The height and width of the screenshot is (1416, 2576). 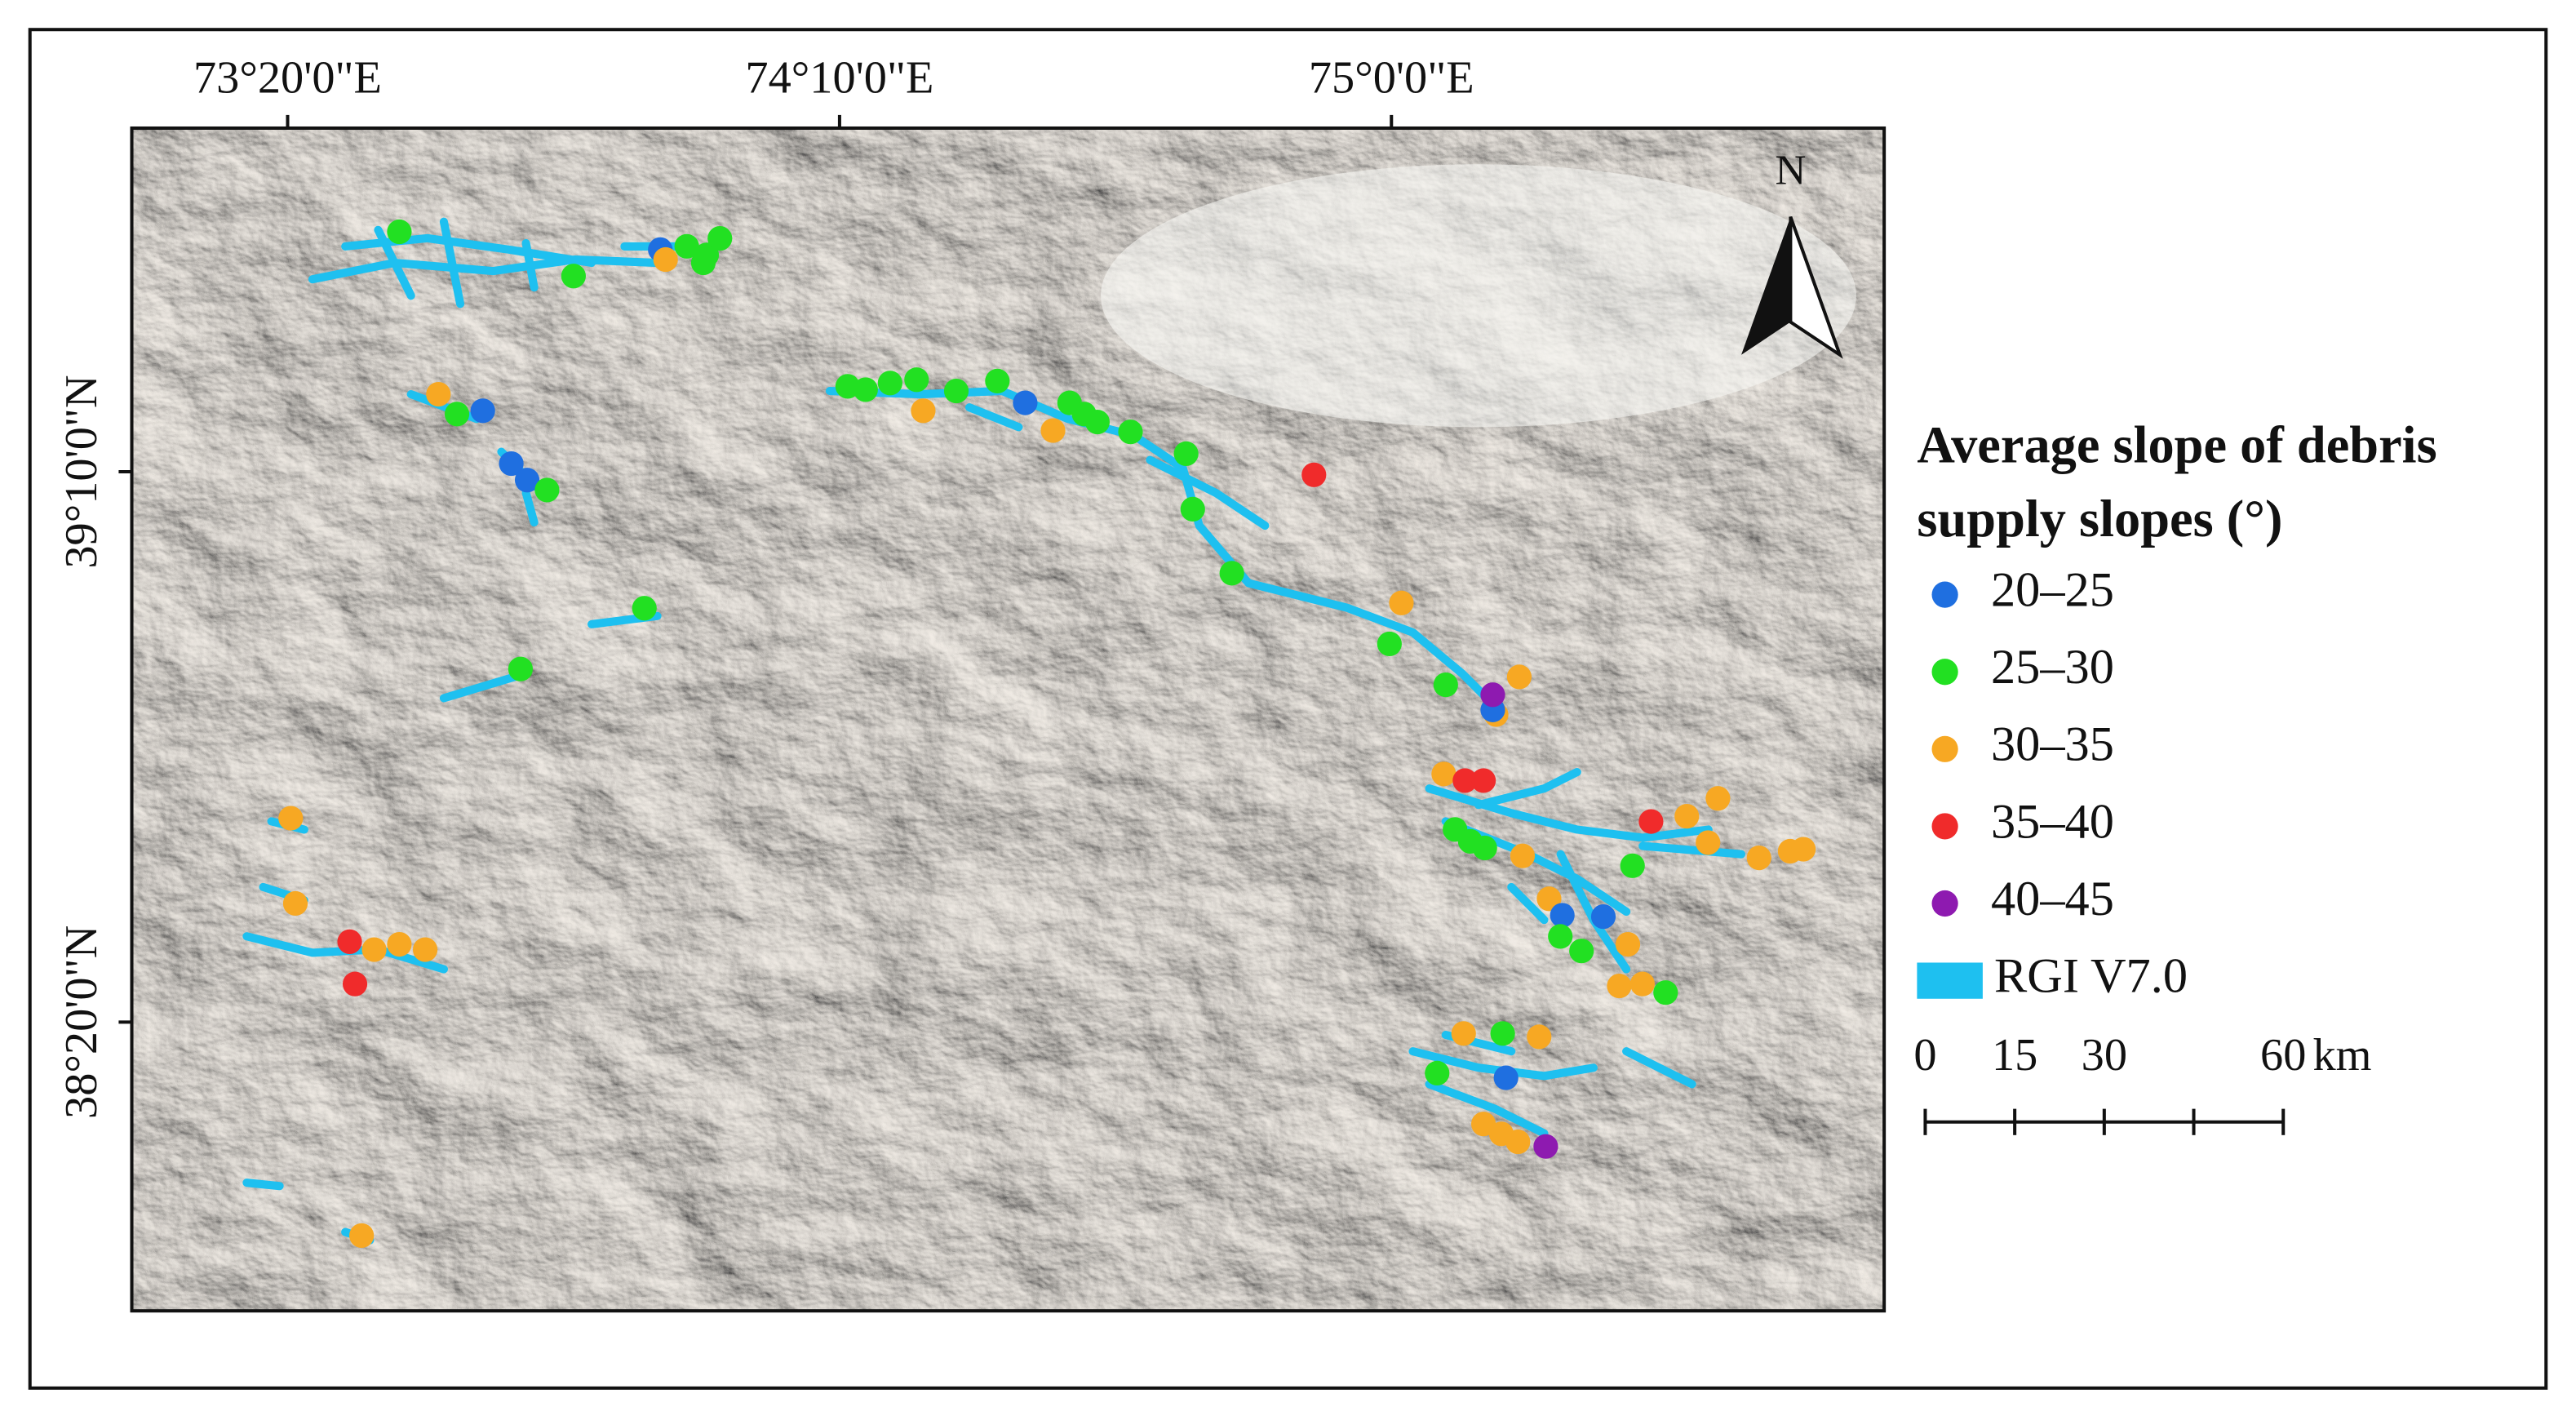 What do you see at coordinates (1478, 296) in the screenshot?
I see `plain` at bounding box center [1478, 296].